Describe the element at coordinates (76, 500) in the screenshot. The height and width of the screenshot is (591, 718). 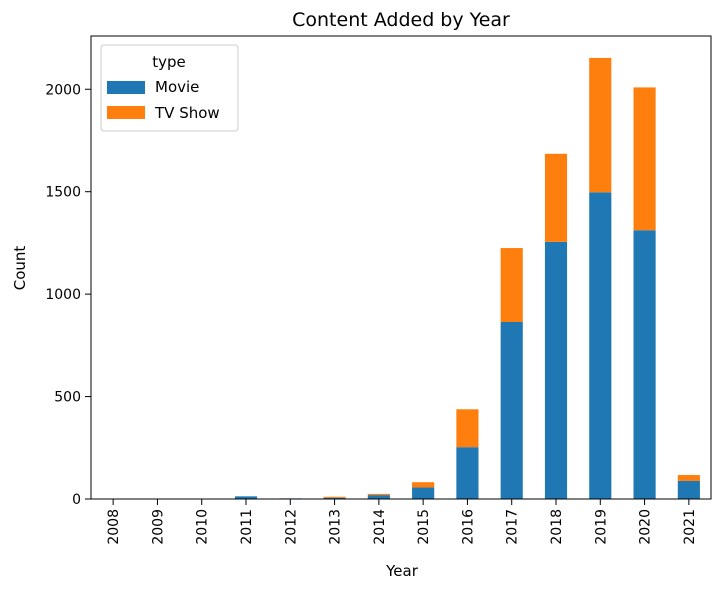
I see `y-tick-label: 0` at that location.